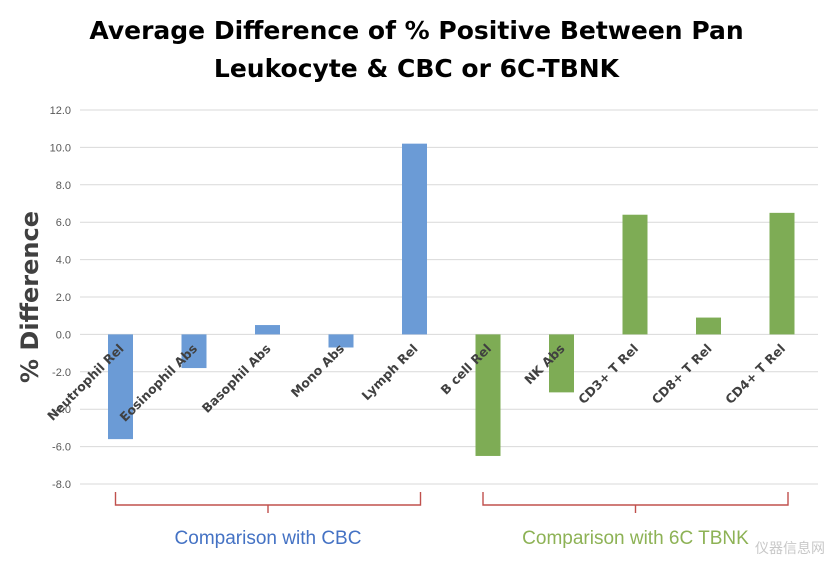  What do you see at coordinates (790, 549) in the screenshot?
I see `watermark: 仪器信息网` at bounding box center [790, 549].